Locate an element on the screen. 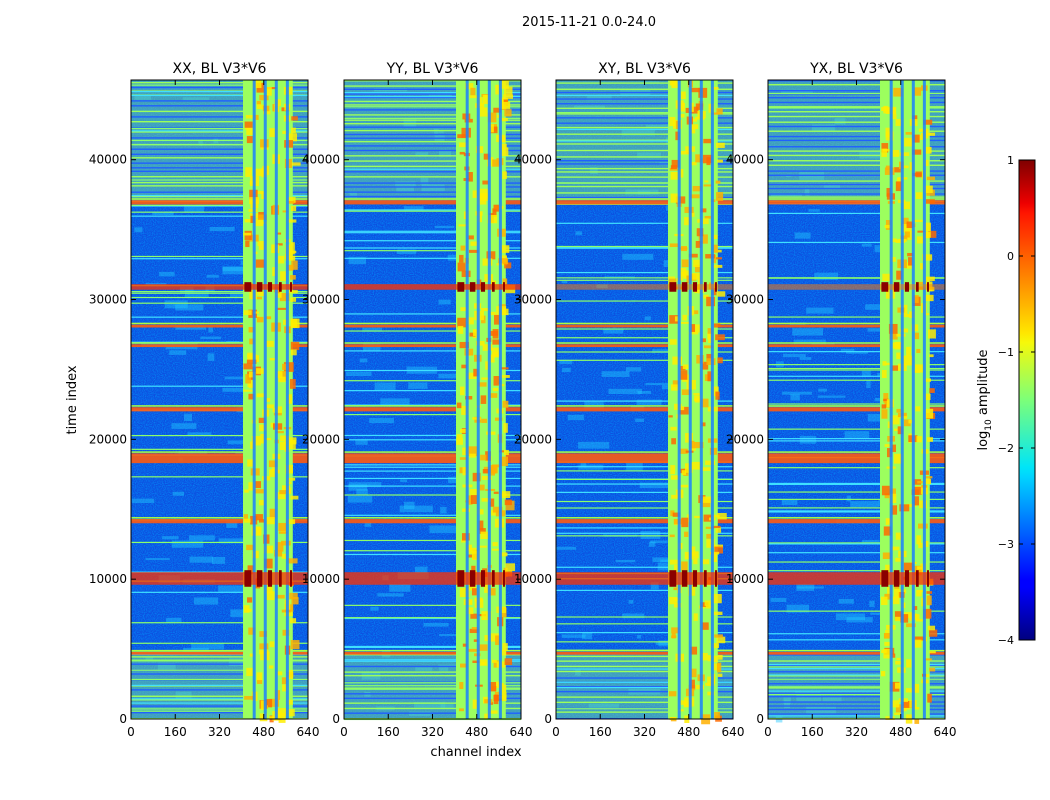 The image size is (1050, 800). y-tick-label: 0 is located at coordinates (336, 719).